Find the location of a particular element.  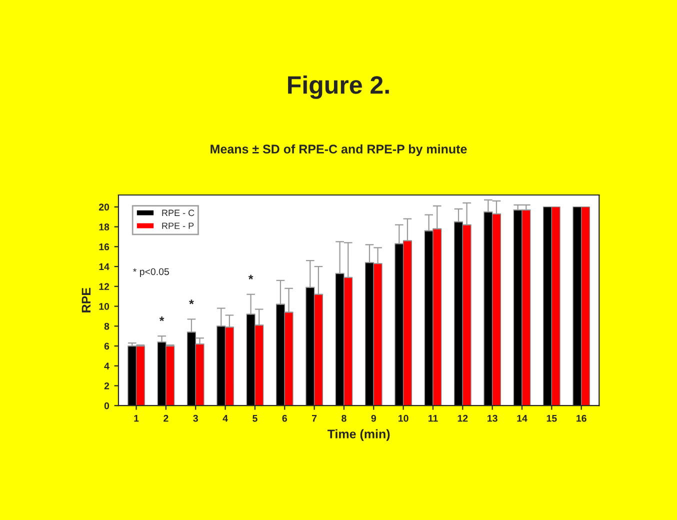

x-tick-label: 4 is located at coordinates (225, 418).